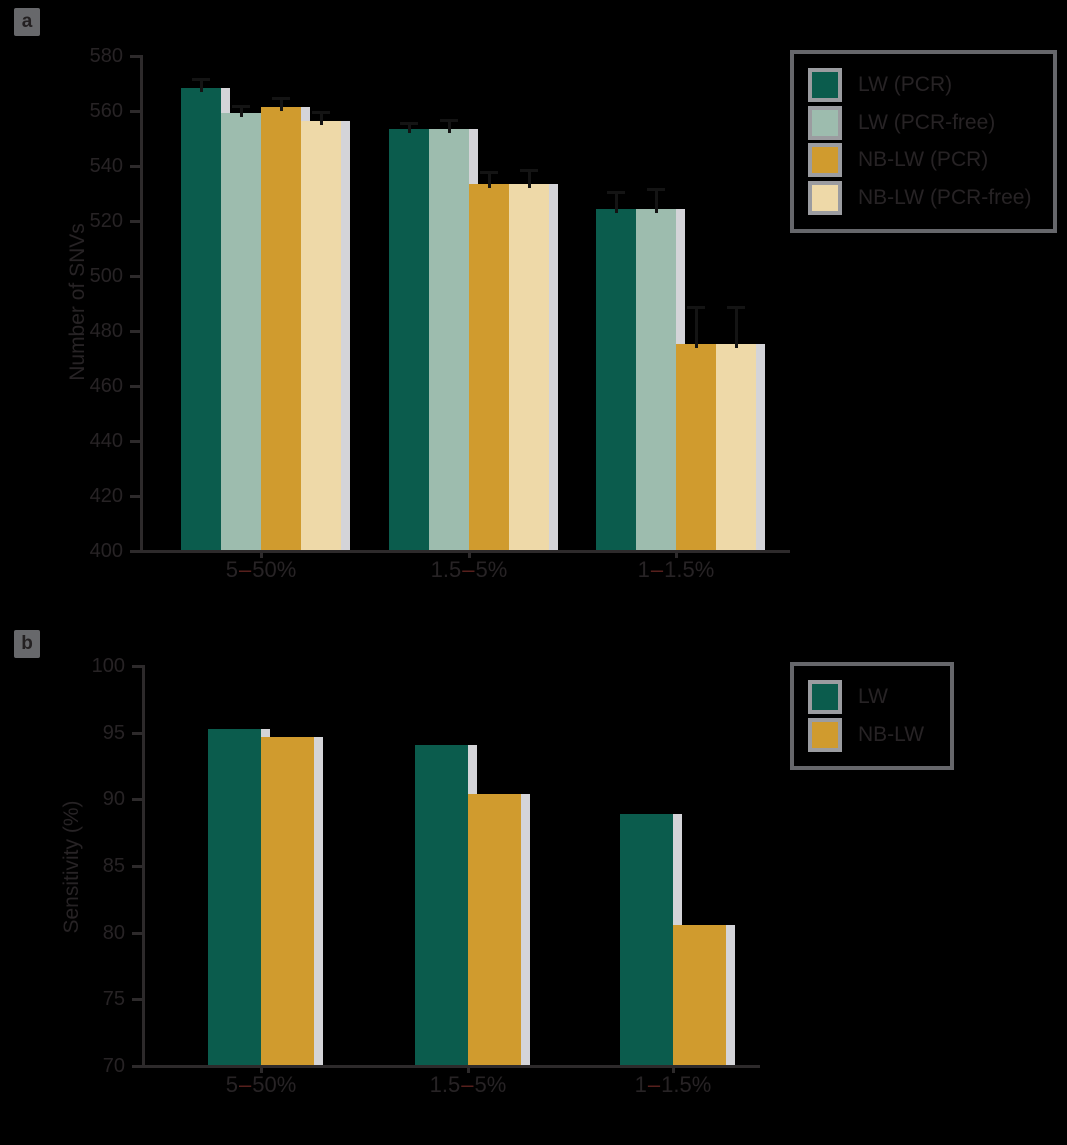 The width and height of the screenshot is (1067, 1145). Describe the element at coordinates (873, 696) in the screenshot. I see `legend-entry-label: LW` at that location.